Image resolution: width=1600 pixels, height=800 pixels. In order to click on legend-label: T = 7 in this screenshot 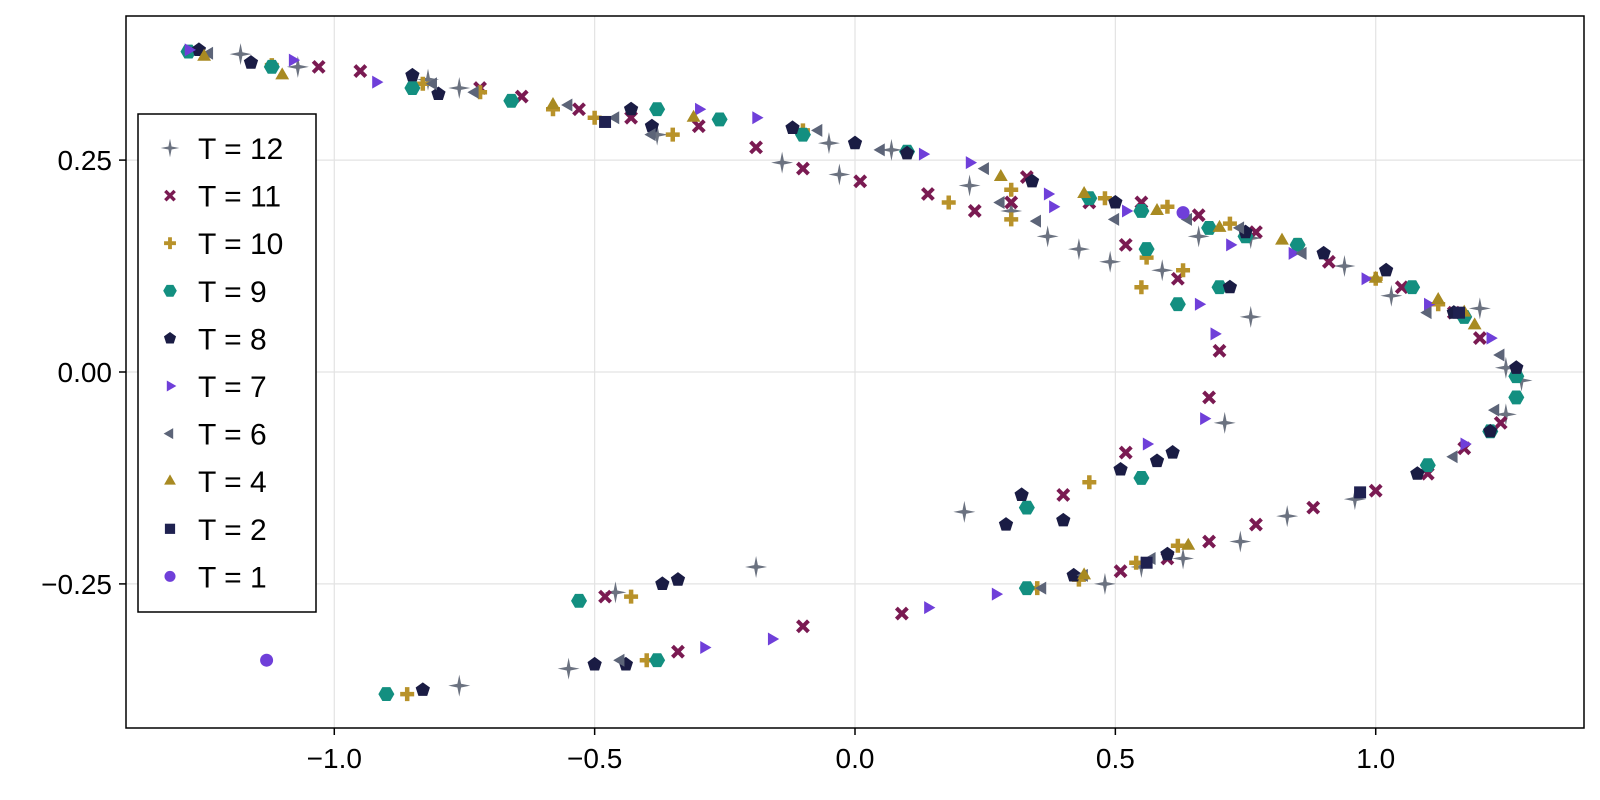, I will do `click(232, 387)`.